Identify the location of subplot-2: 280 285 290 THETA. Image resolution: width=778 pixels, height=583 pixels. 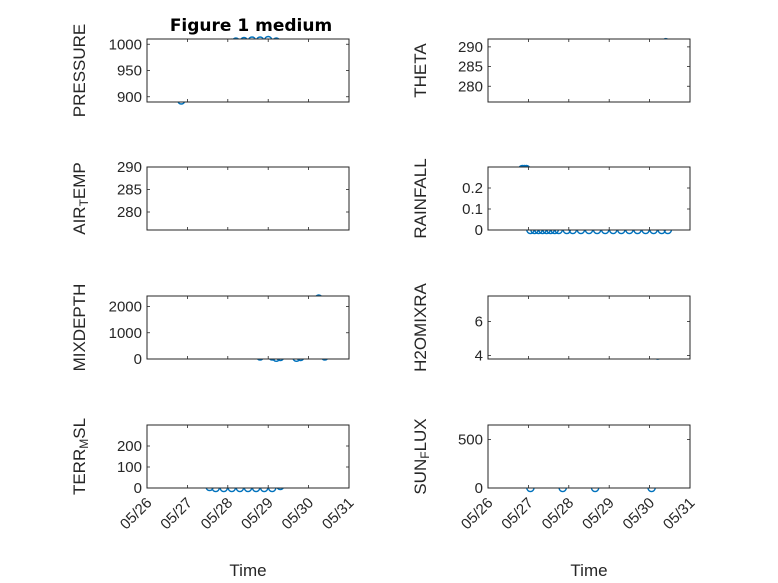
(551, 70).